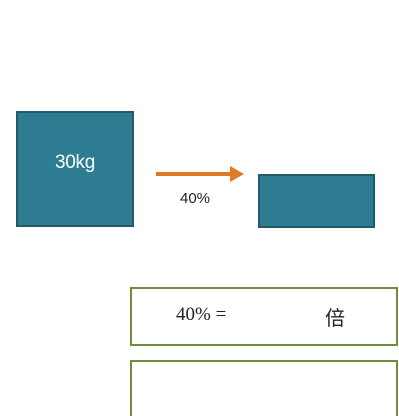 The width and height of the screenshot is (399, 416). Describe the element at coordinates (74, 162) in the screenshot. I see `original-quantity-label: 30kg` at that location.